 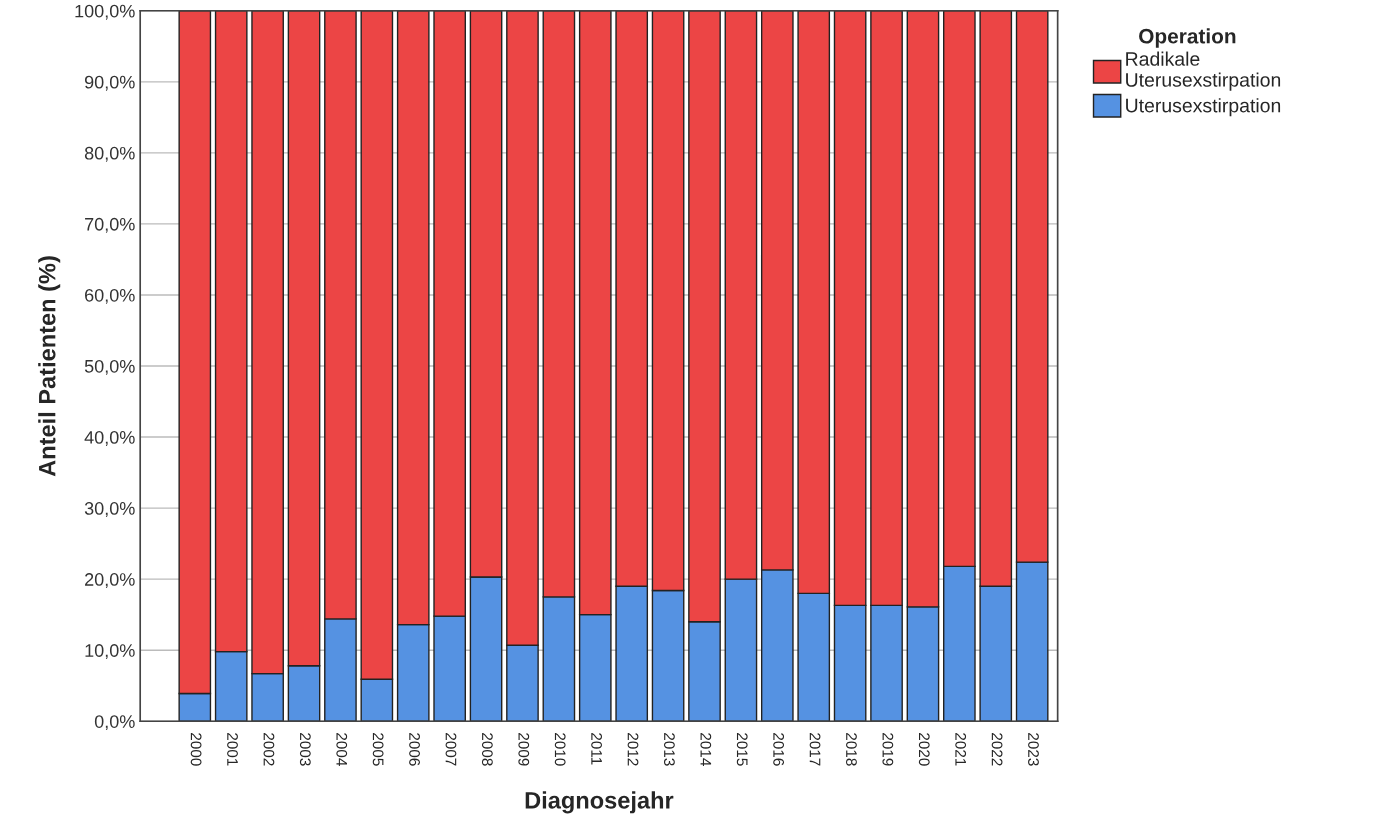 What do you see at coordinates (742, 749) in the screenshot?
I see `x-tick-label: 2015` at bounding box center [742, 749].